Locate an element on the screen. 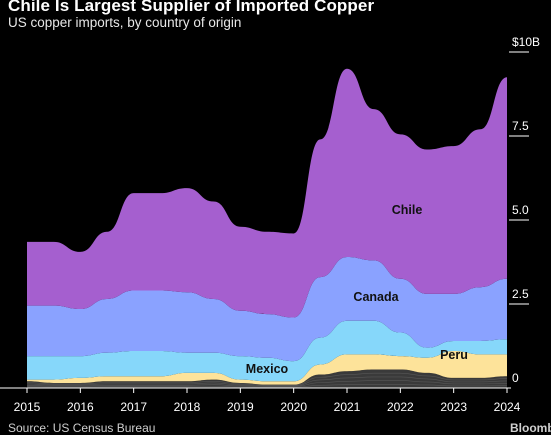  x-tick-label: 2021 is located at coordinates (347, 407).